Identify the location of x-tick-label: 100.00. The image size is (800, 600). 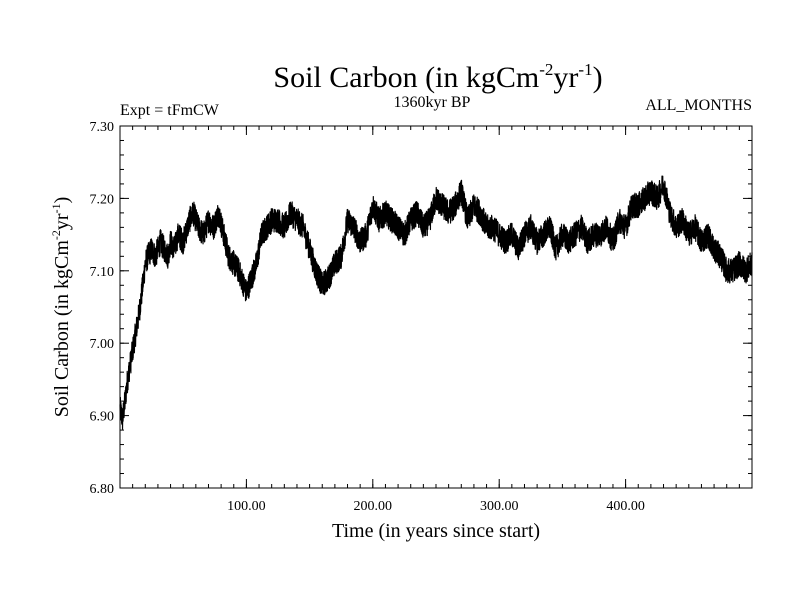
(246, 506).